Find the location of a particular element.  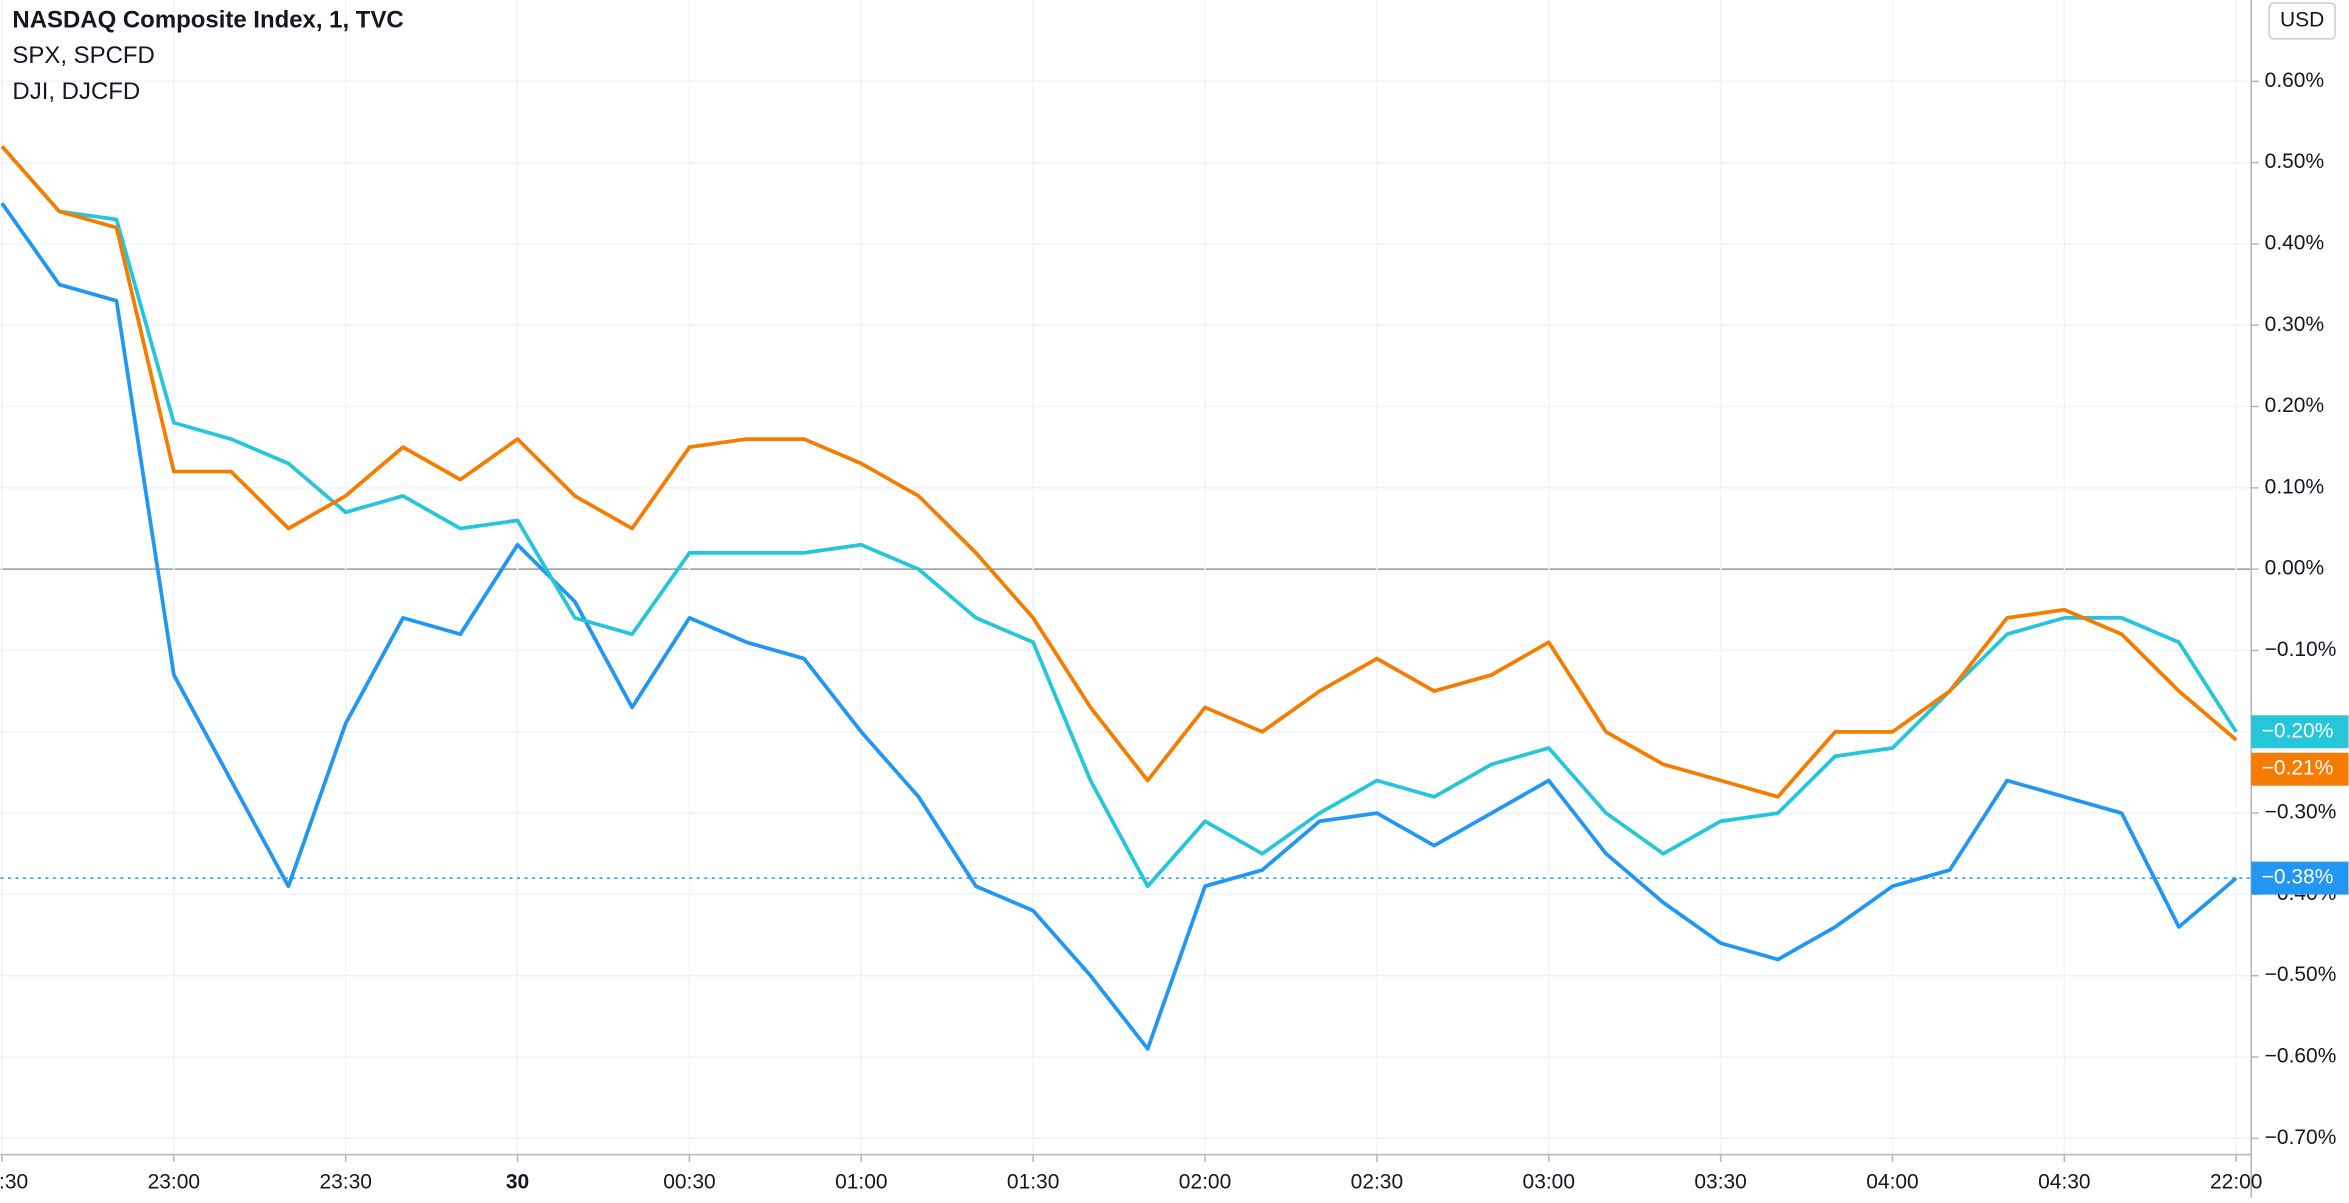

y-tick-label: 0.00% is located at coordinates (2294, 568).